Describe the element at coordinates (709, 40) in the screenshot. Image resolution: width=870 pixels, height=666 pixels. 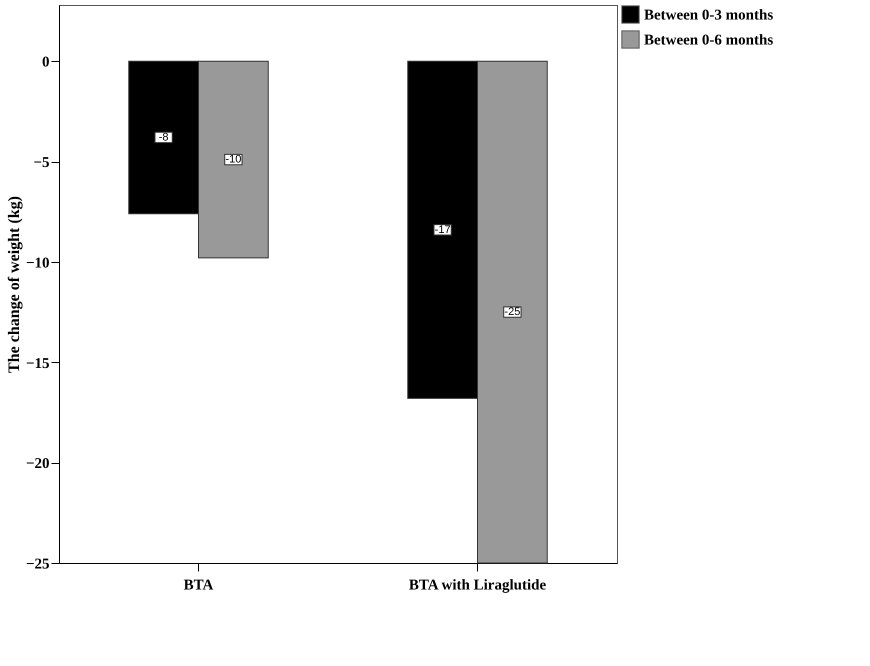
I see `legend-label: Between 0-6 months` at that location.